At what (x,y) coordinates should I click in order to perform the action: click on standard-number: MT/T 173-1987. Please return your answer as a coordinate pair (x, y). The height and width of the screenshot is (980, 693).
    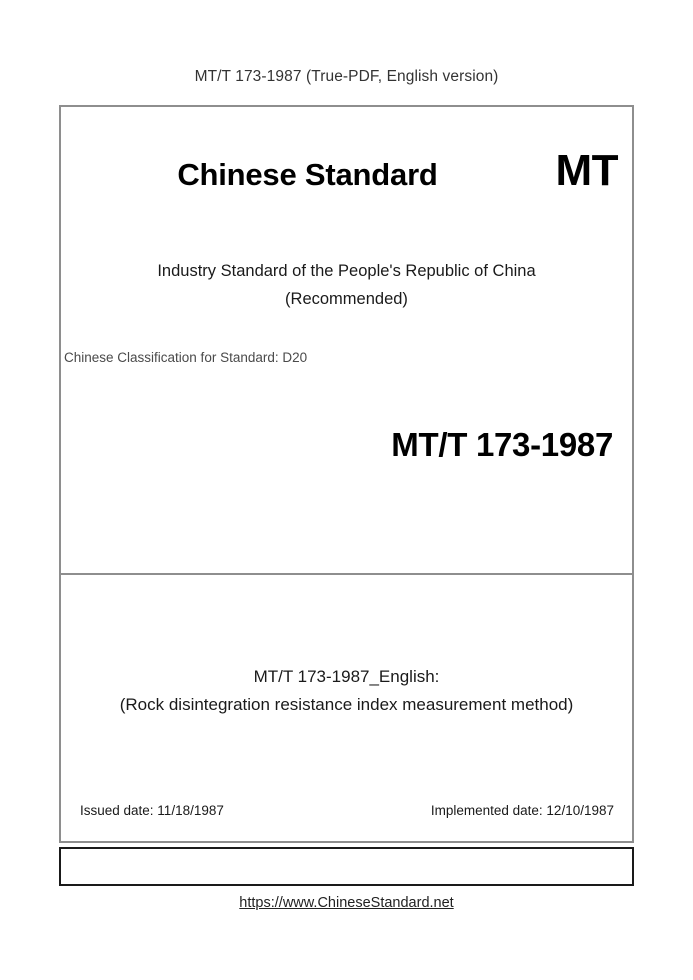
    Looking at the image, I should click on (502, 444).